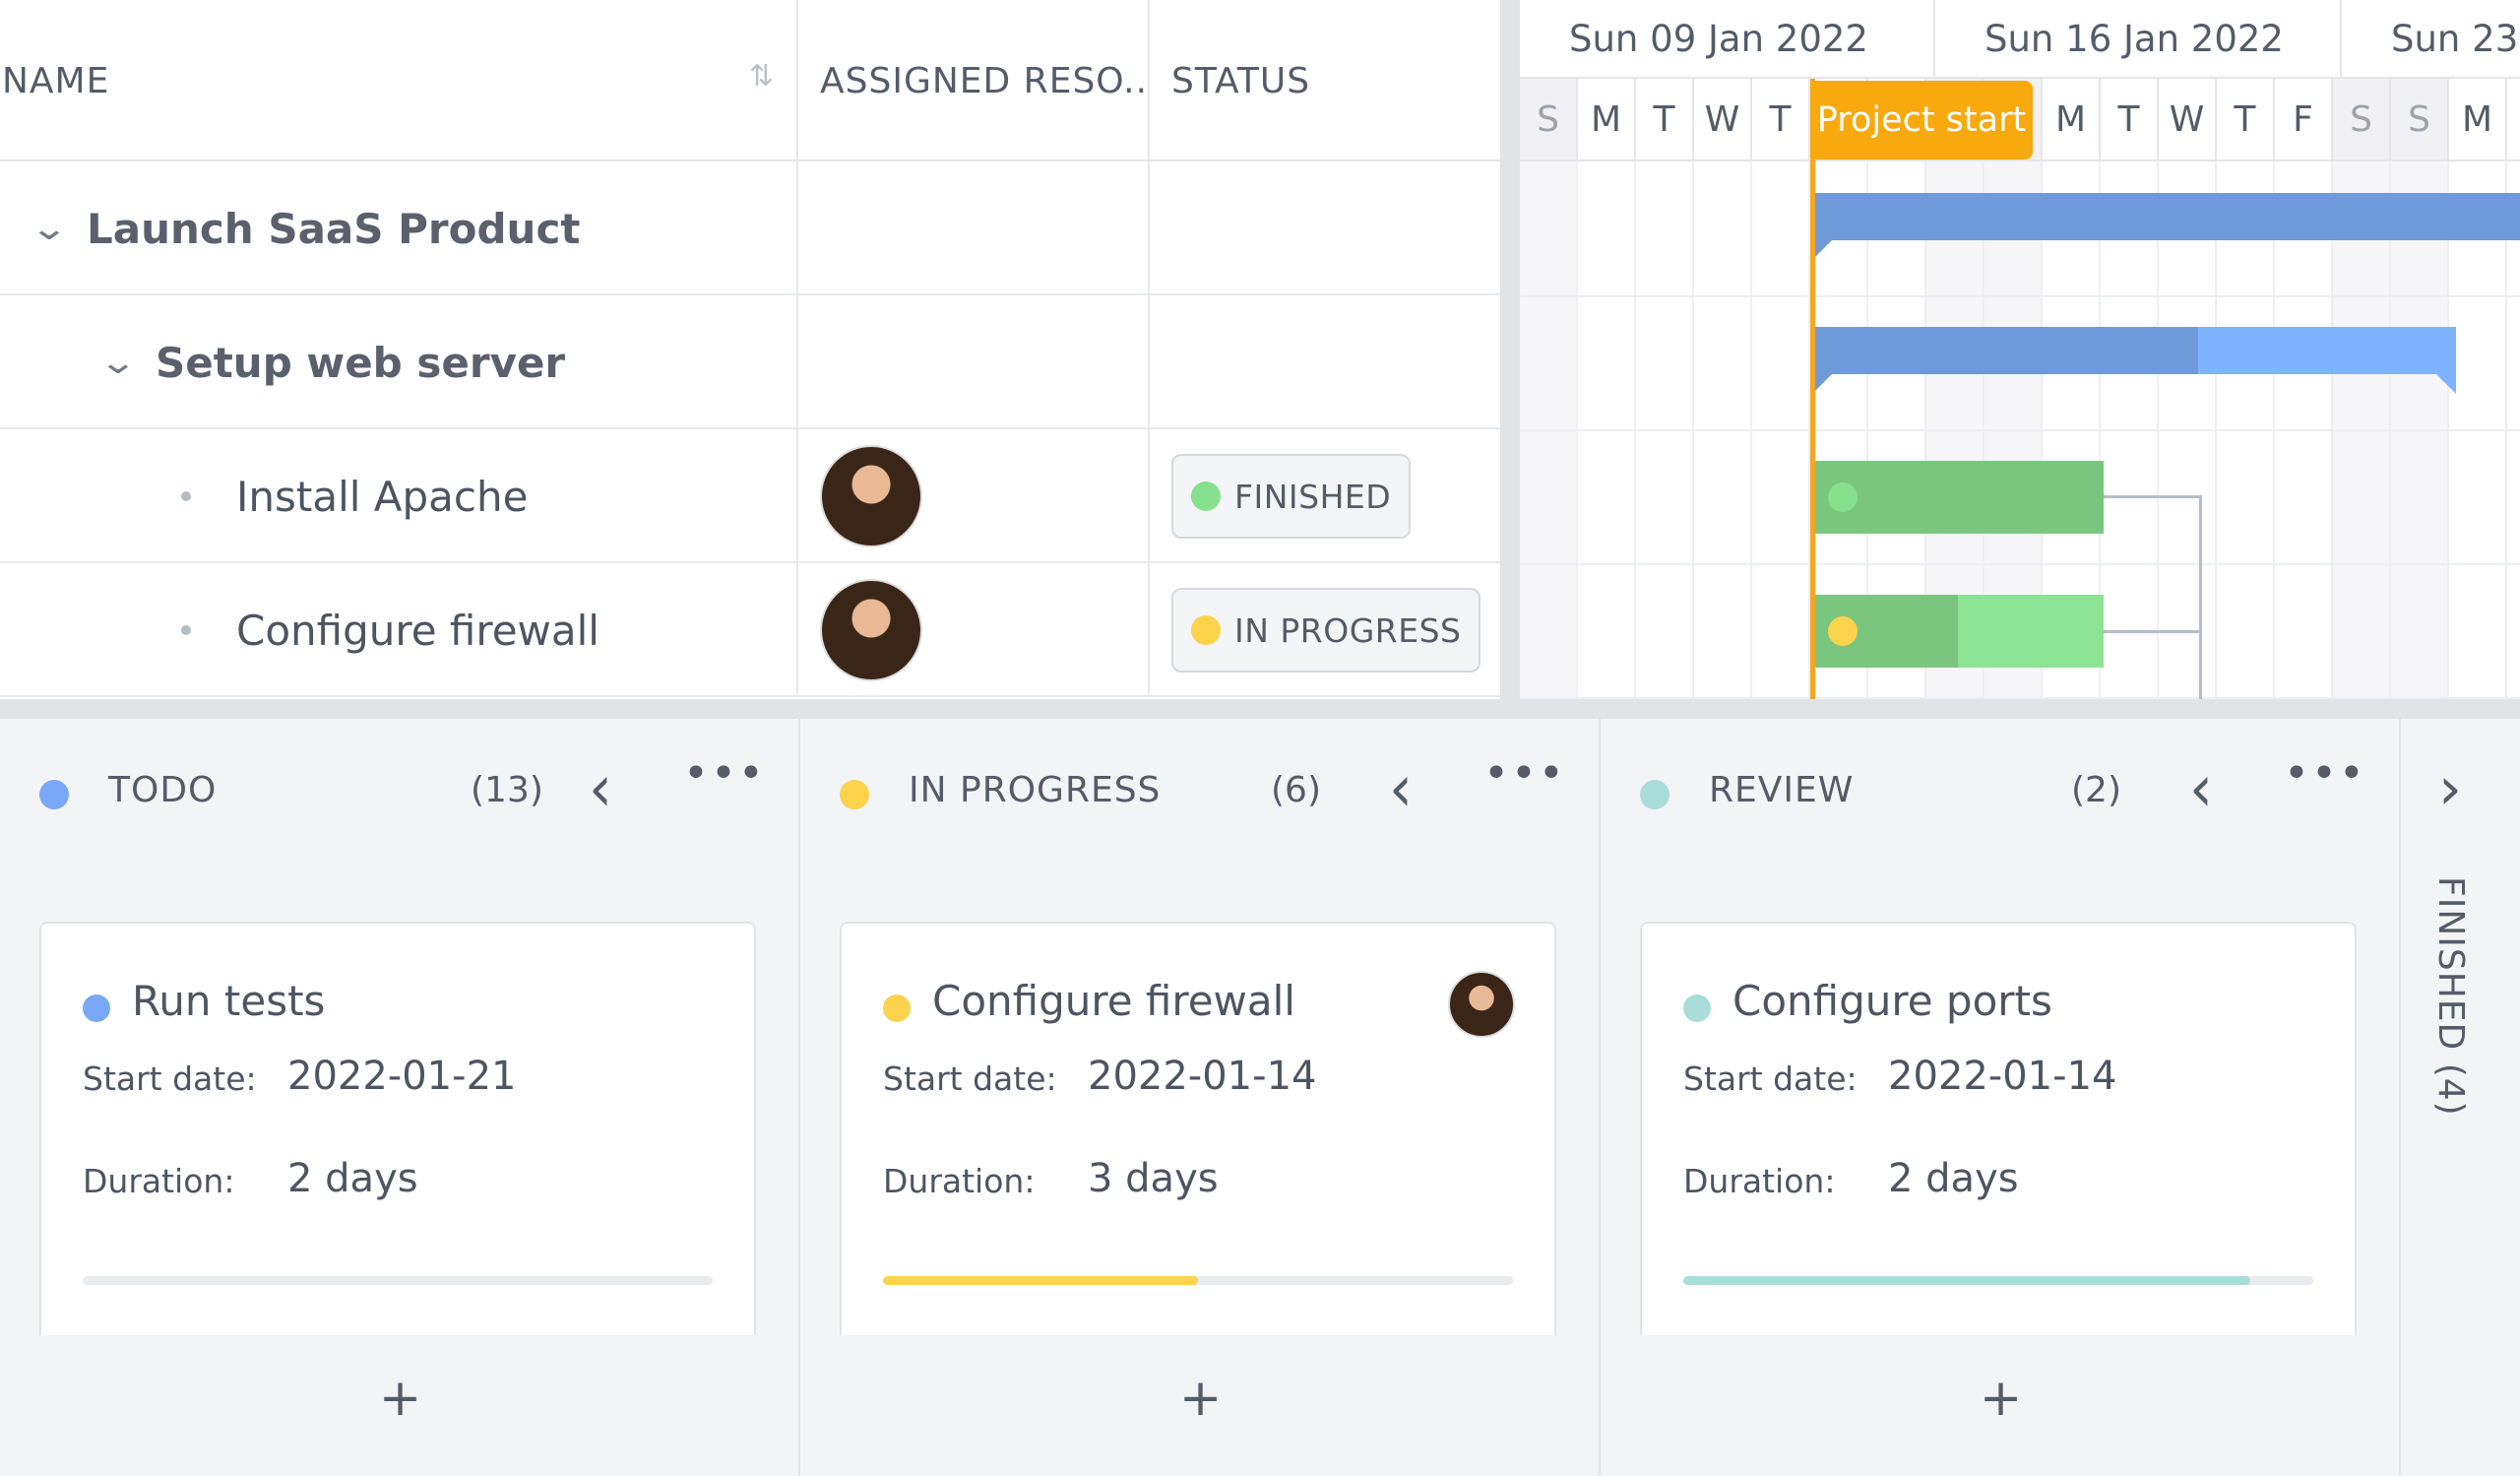  I want to click on task-name-cell: Install Apache, so click(399, 496).